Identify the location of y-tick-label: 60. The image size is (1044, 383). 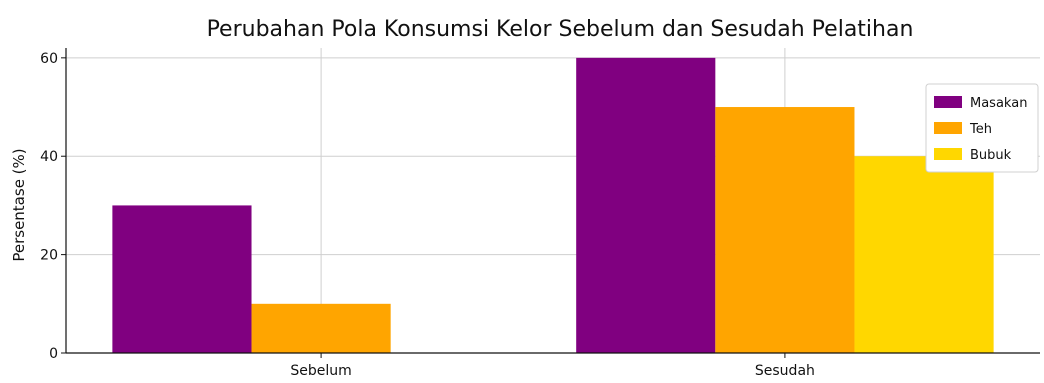
(49, 59).